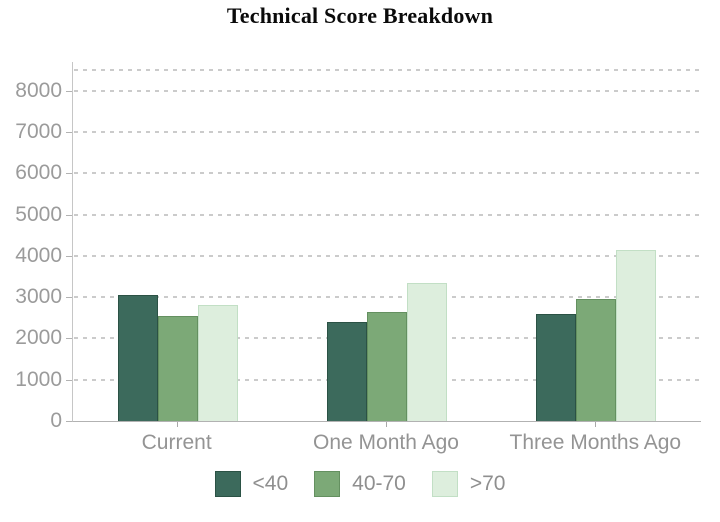  Describe the element at coordinates (176, 442) in the screenshot. I see `x-axis-category-label: Current` at that location.